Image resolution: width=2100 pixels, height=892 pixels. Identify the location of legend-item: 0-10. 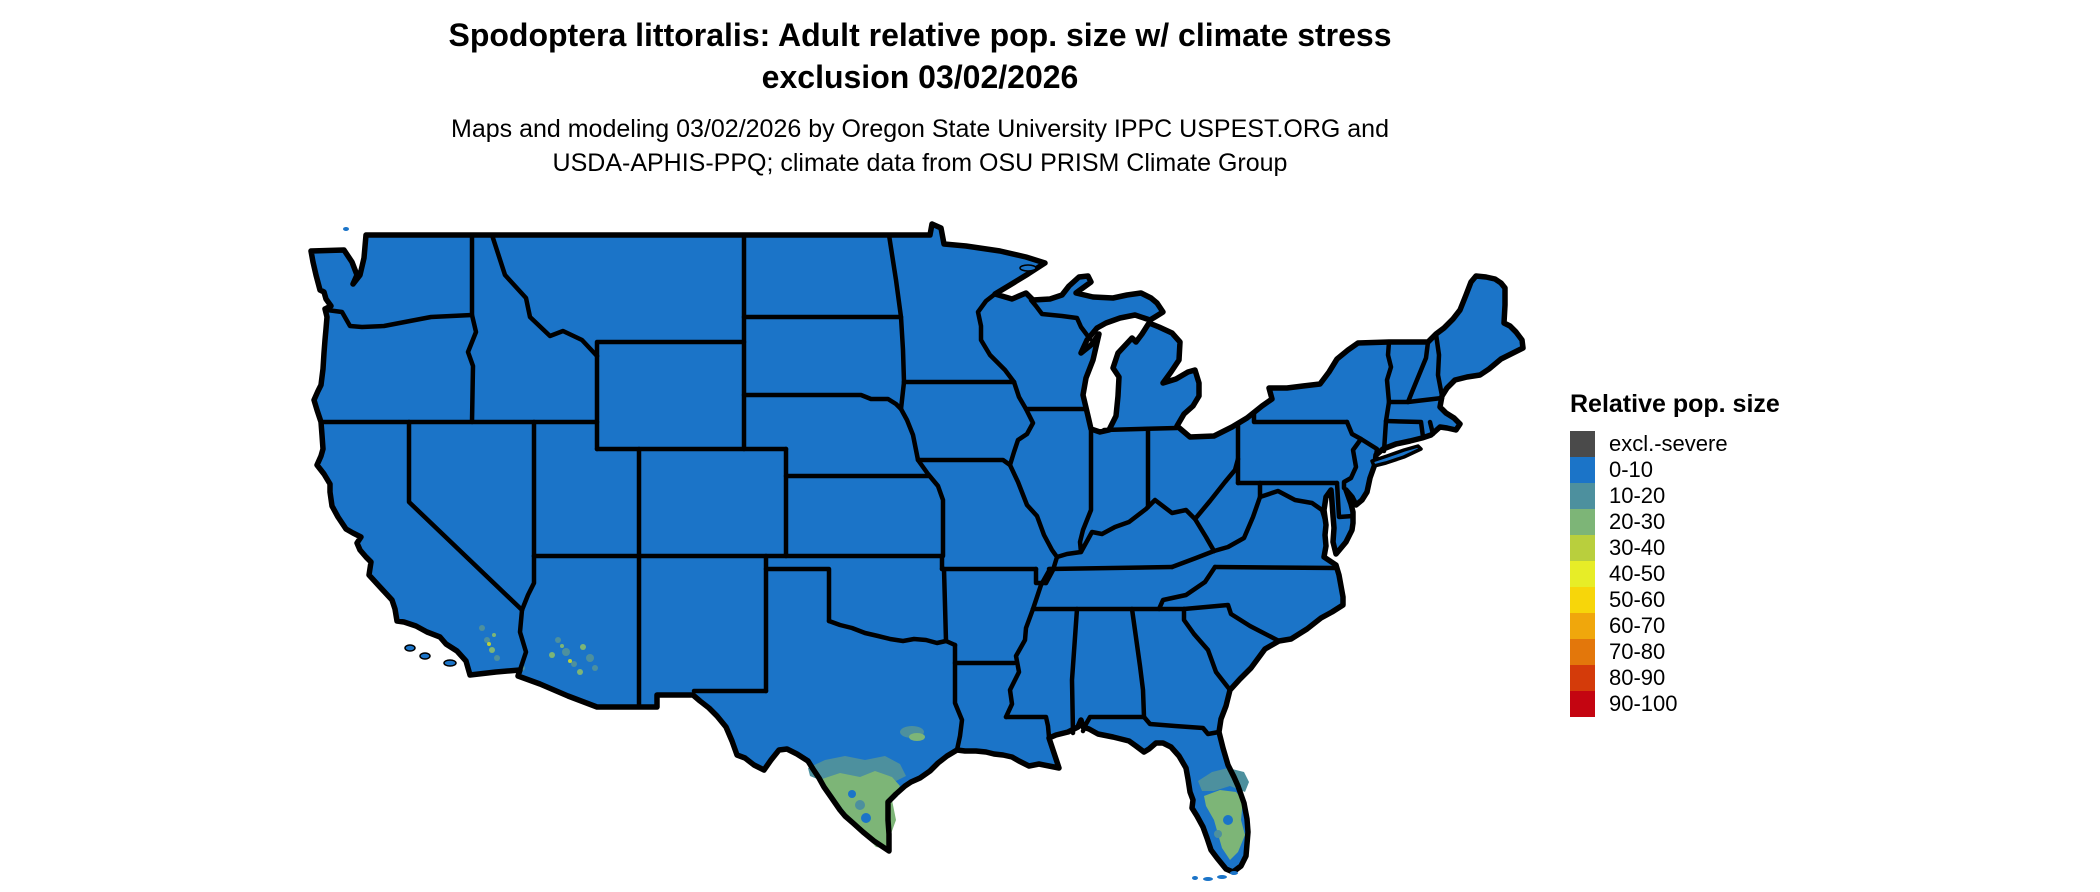
(1720, 470).